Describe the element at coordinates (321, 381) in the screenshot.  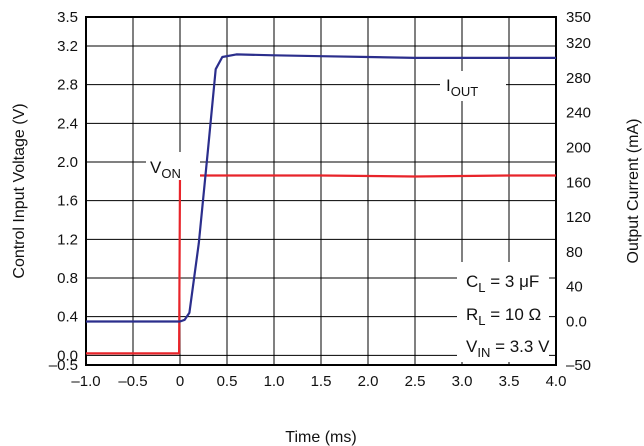
I see `x-tick-label: 1.5` at that location.